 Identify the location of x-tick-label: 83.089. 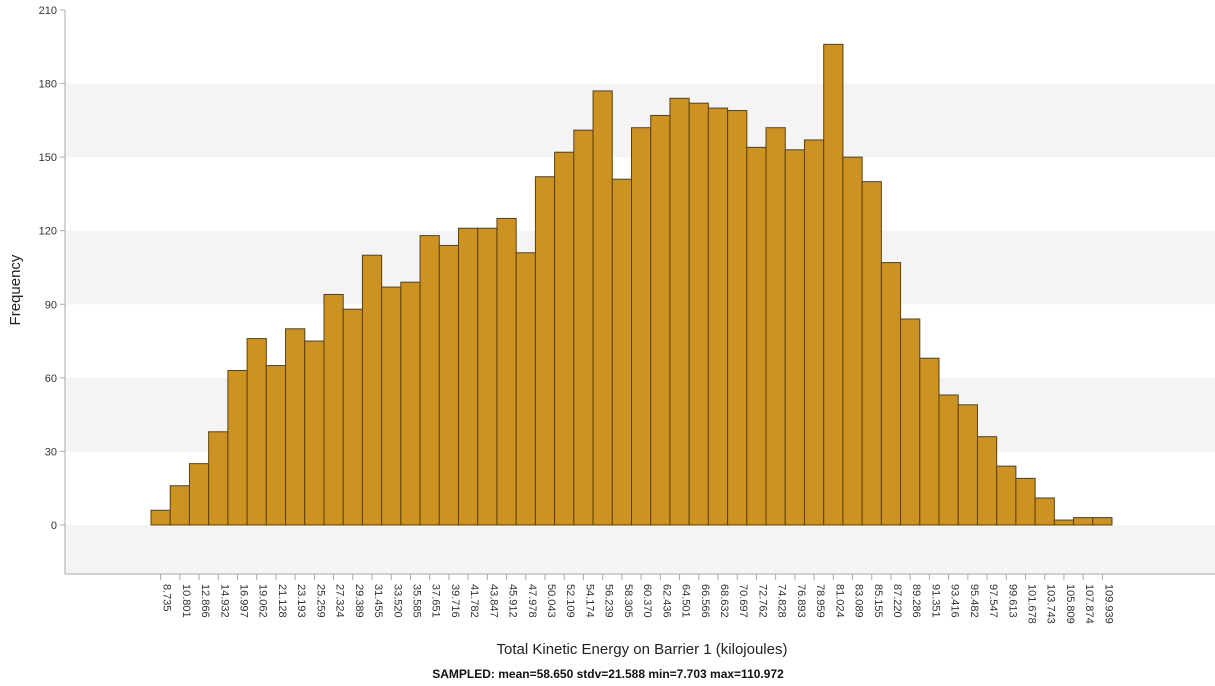
(859, 601).